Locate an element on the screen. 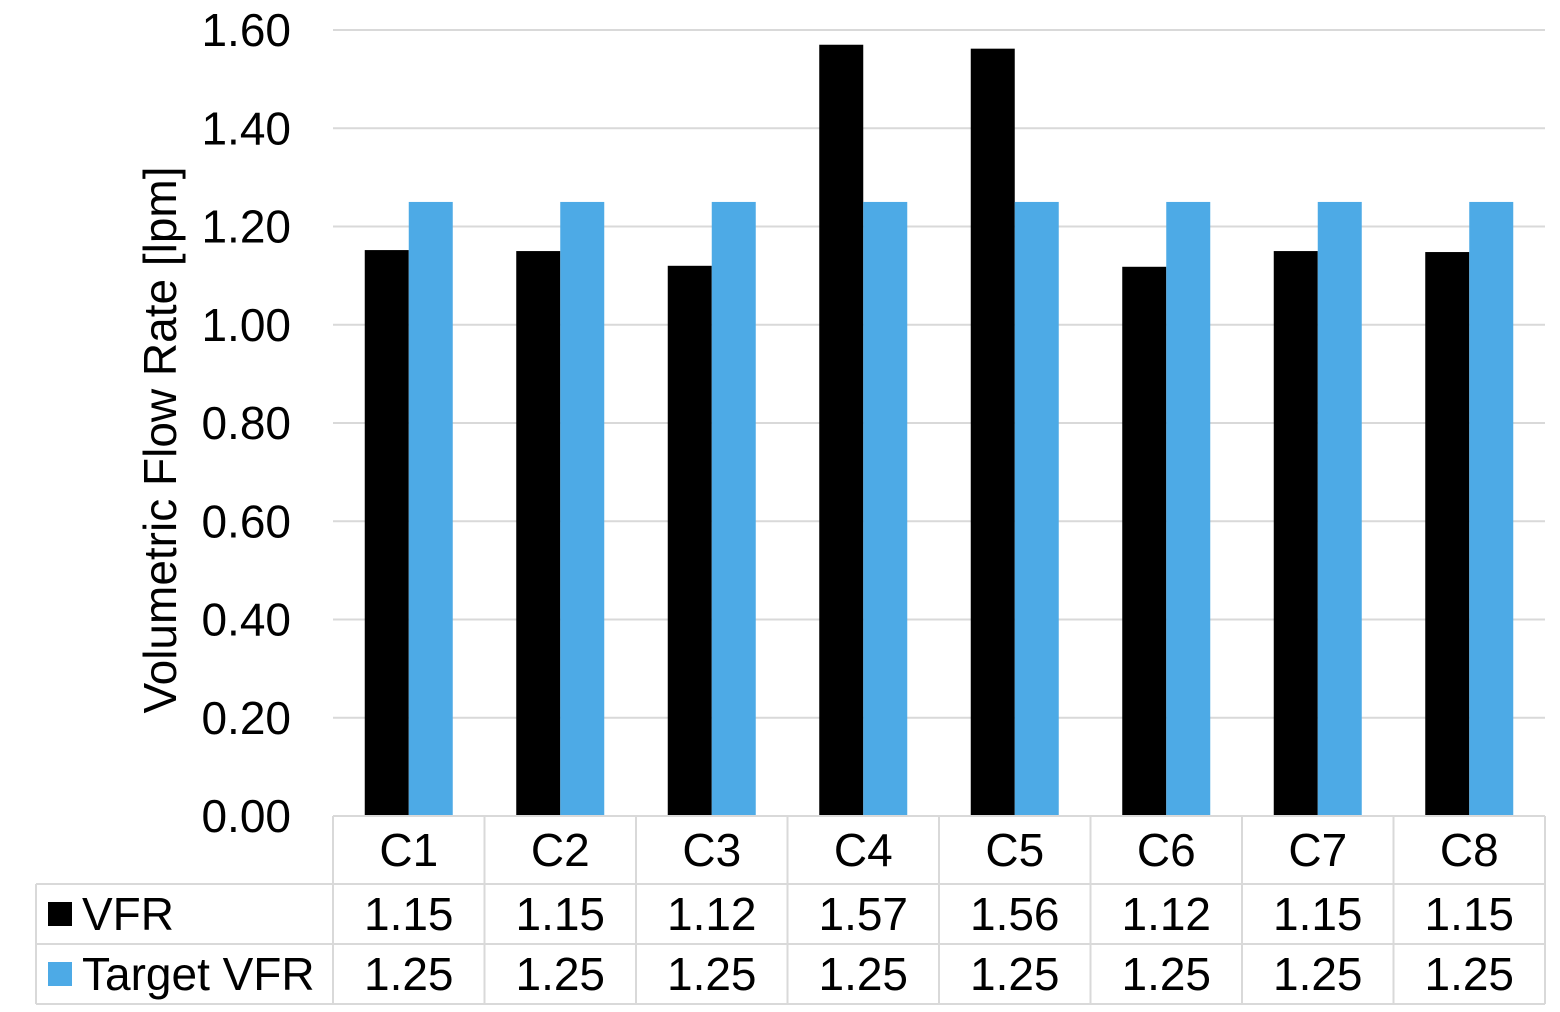 This screenshot has height=1012, width=1560. x-tick-label: C3 is located at coordinates (711, 850).